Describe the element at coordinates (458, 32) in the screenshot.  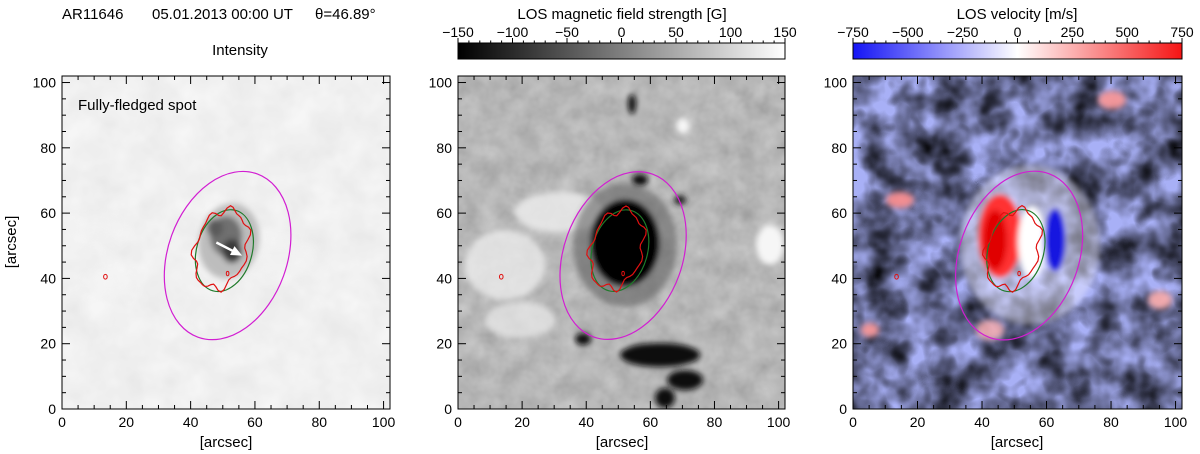
I see `colorbar-tick-label: −150` at that location.